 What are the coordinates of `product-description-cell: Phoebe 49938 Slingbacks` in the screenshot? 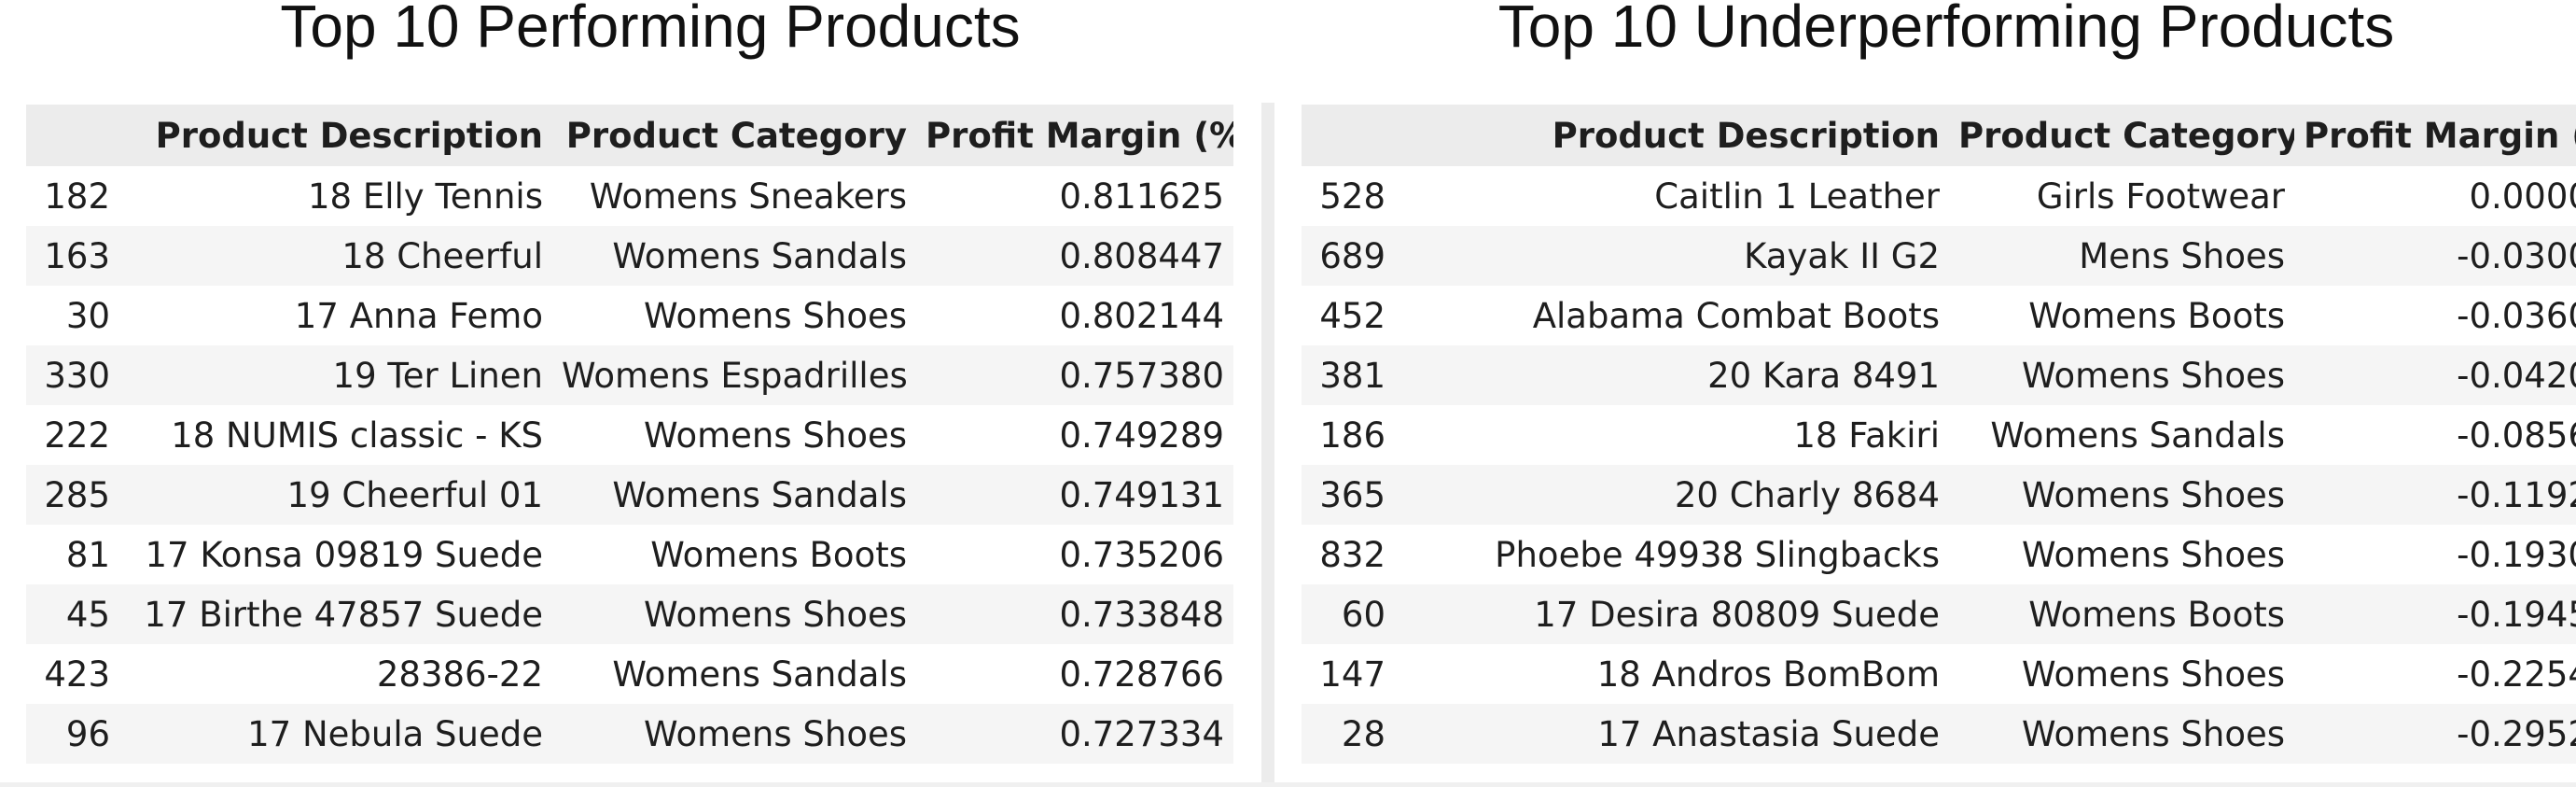 It's located at (1717, 554).